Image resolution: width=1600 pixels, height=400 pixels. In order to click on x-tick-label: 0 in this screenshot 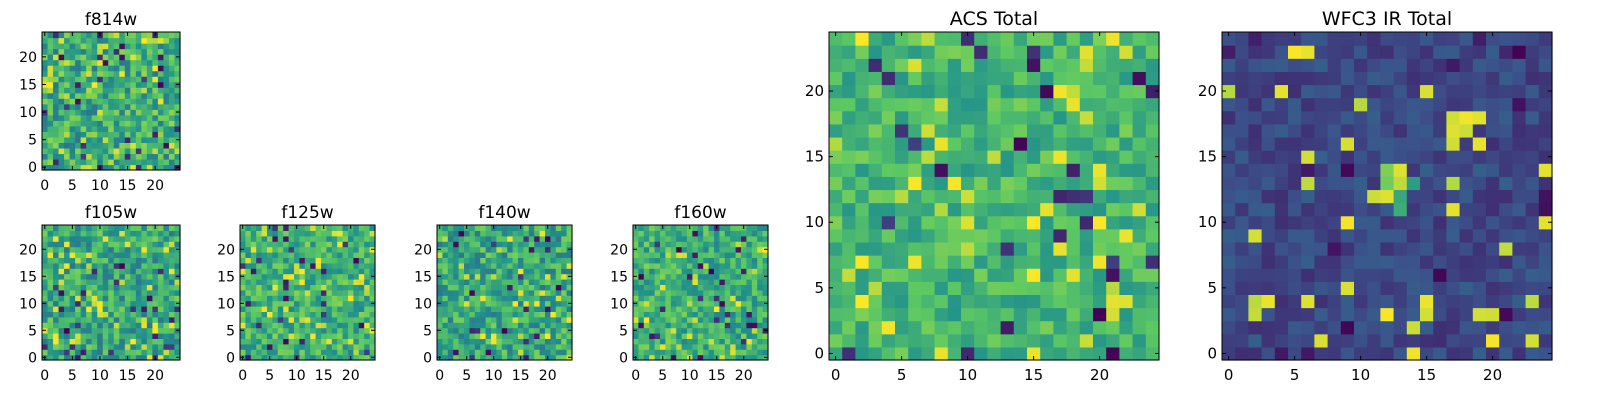, I will do `click(242, 376)`.